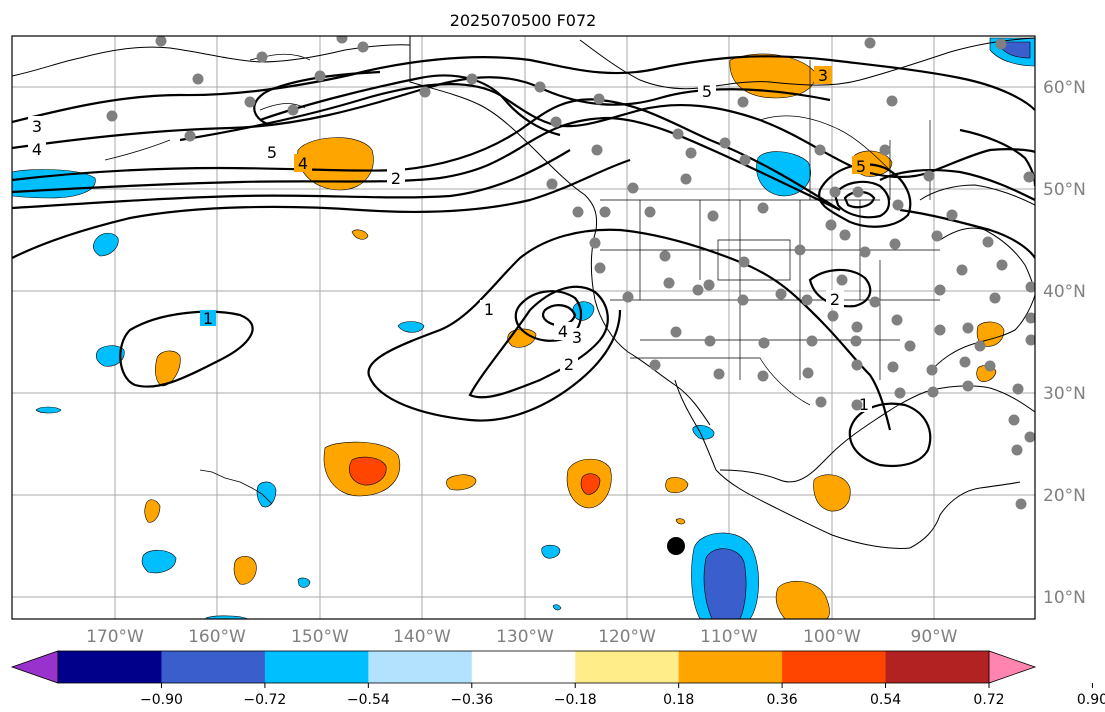  What do you see at coordinates (1064, 496) in the screenshot?
I see `lat-label: 20°N` at bounding box center [1064, 496].